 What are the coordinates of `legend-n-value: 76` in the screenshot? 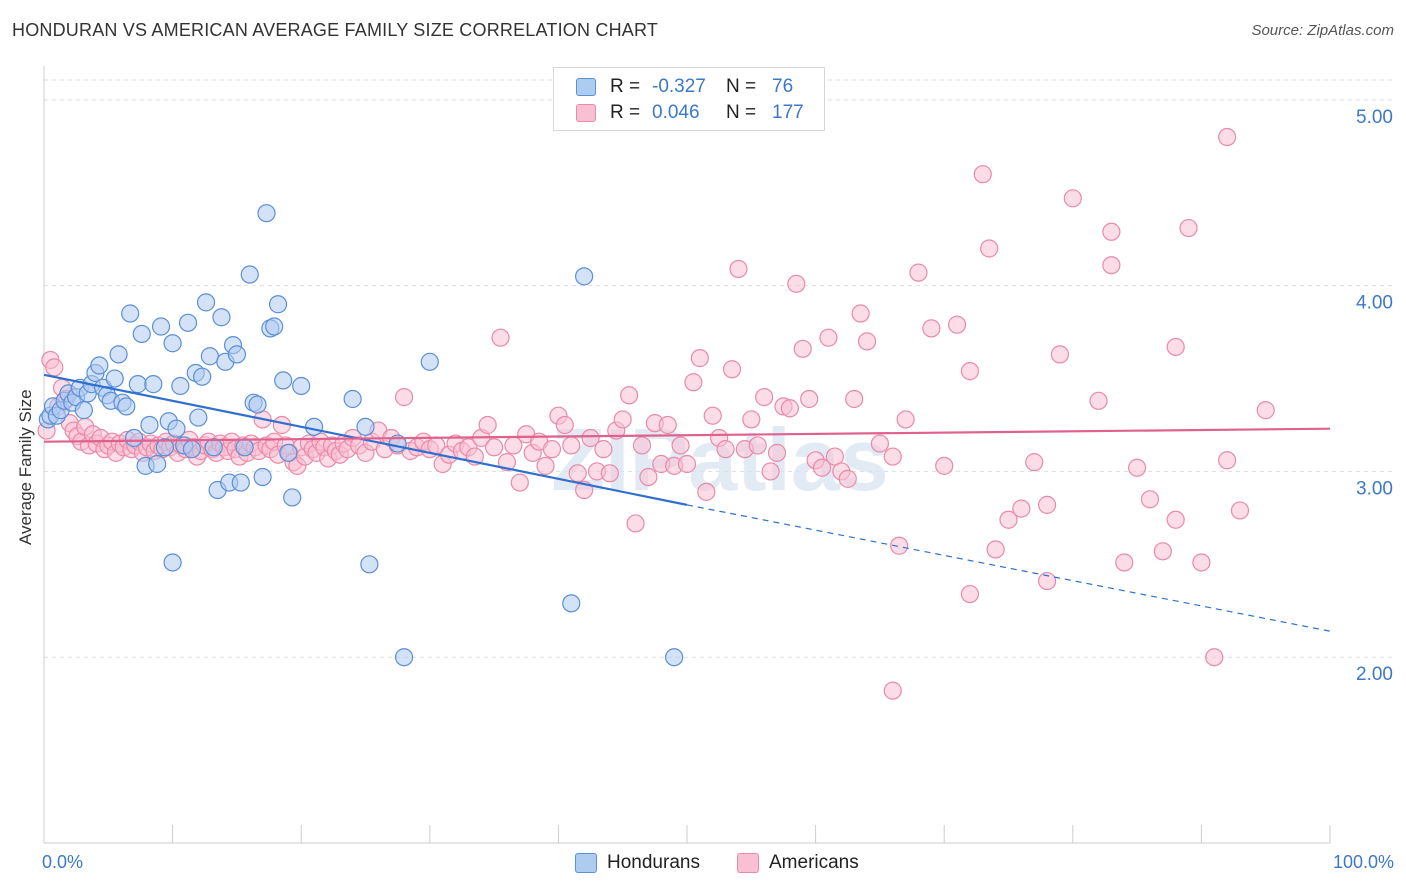 It's located at (783, 86).